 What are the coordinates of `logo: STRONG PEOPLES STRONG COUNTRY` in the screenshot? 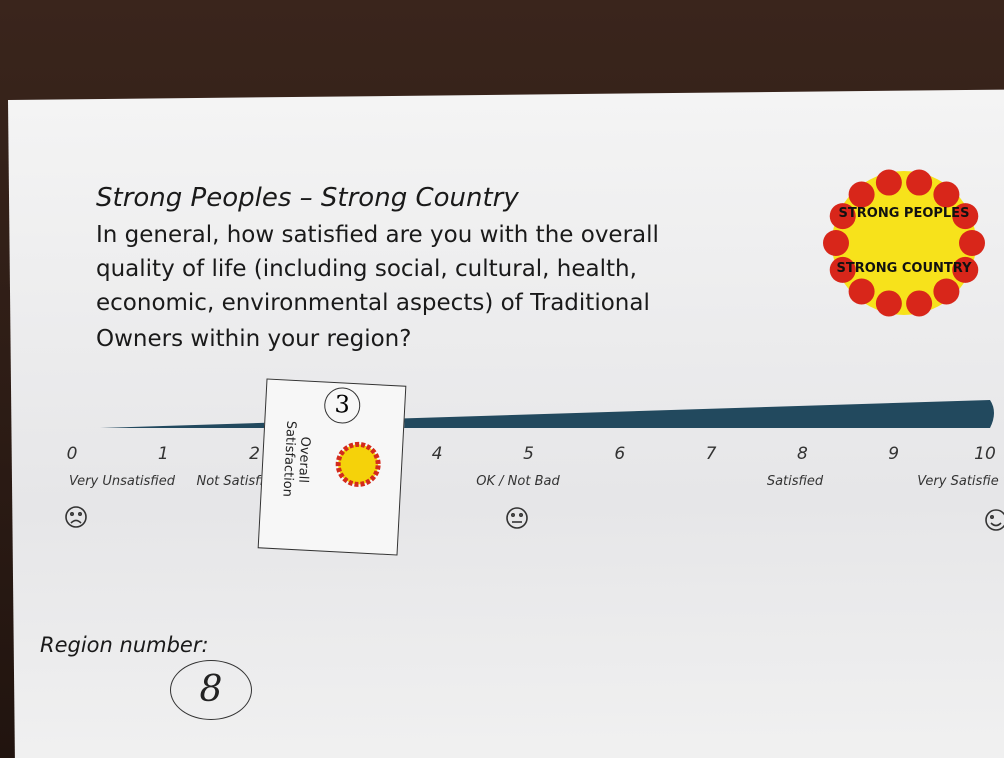 It's located at (904, 243).